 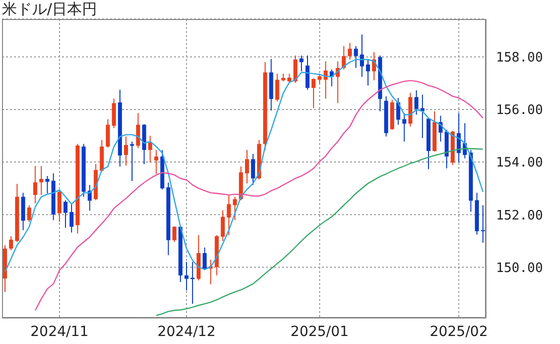 I want to click on x-tick-label: 2024/11, so click(x=59, y=332).